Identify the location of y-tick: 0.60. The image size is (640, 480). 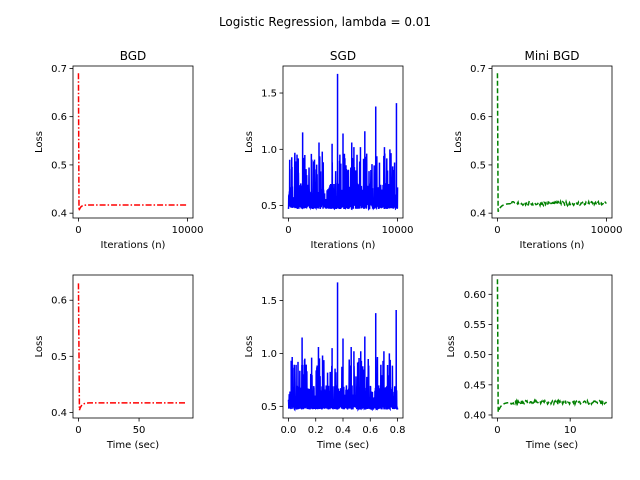
(478, 295).